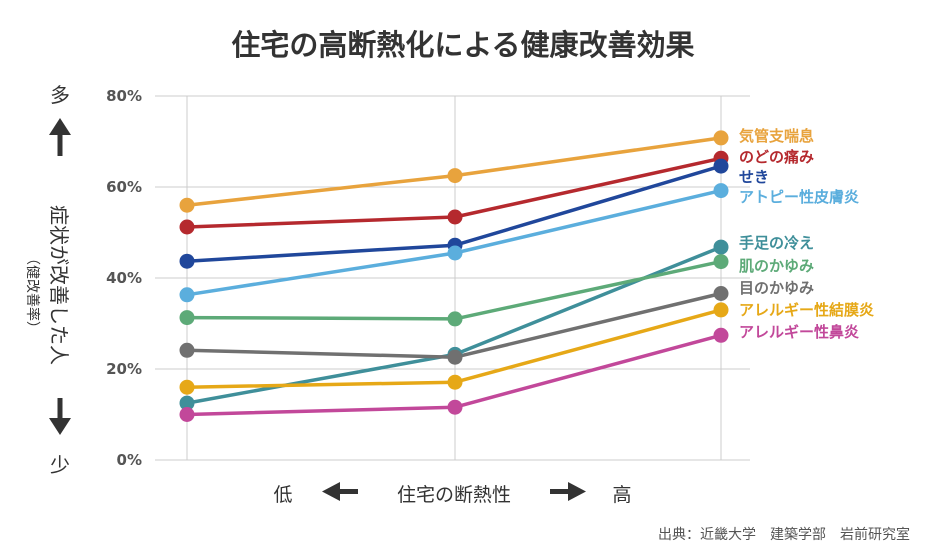  What do you see at coordinates (784, 534) in the screenshot?
I see `source-credit: 出典：近畿大学 建築学部 岩前研究室` at bounding box center [784, 534].